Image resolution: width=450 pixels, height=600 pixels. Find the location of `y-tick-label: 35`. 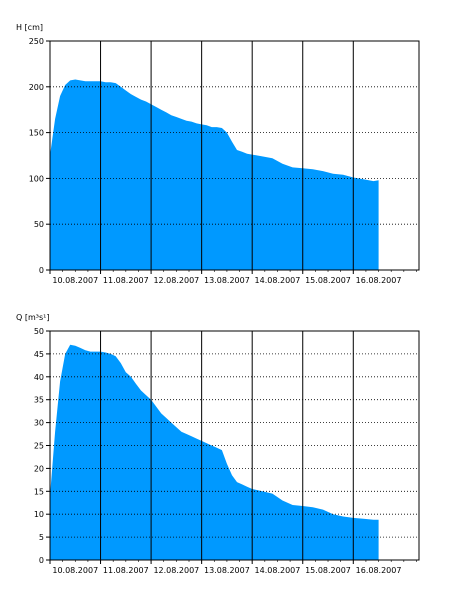

y-tick-label: 35 is located at coordinates (39, 400).